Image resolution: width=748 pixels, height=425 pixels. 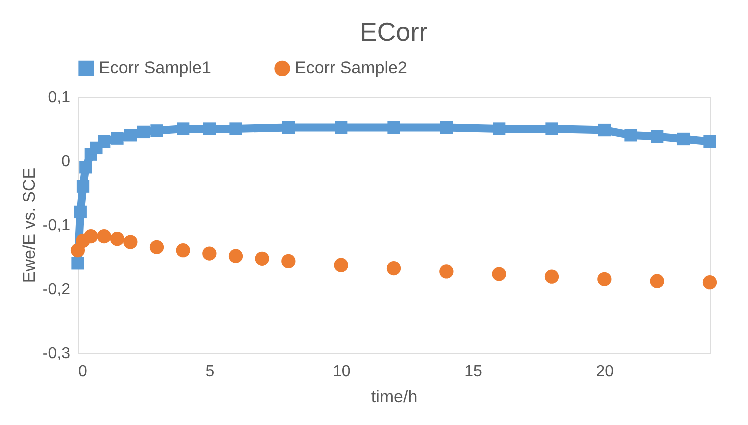 What do you see at coordinates (394, 32) in the screenshot?
I see `chart-title: ECorr` at bounding box center [394, 32].